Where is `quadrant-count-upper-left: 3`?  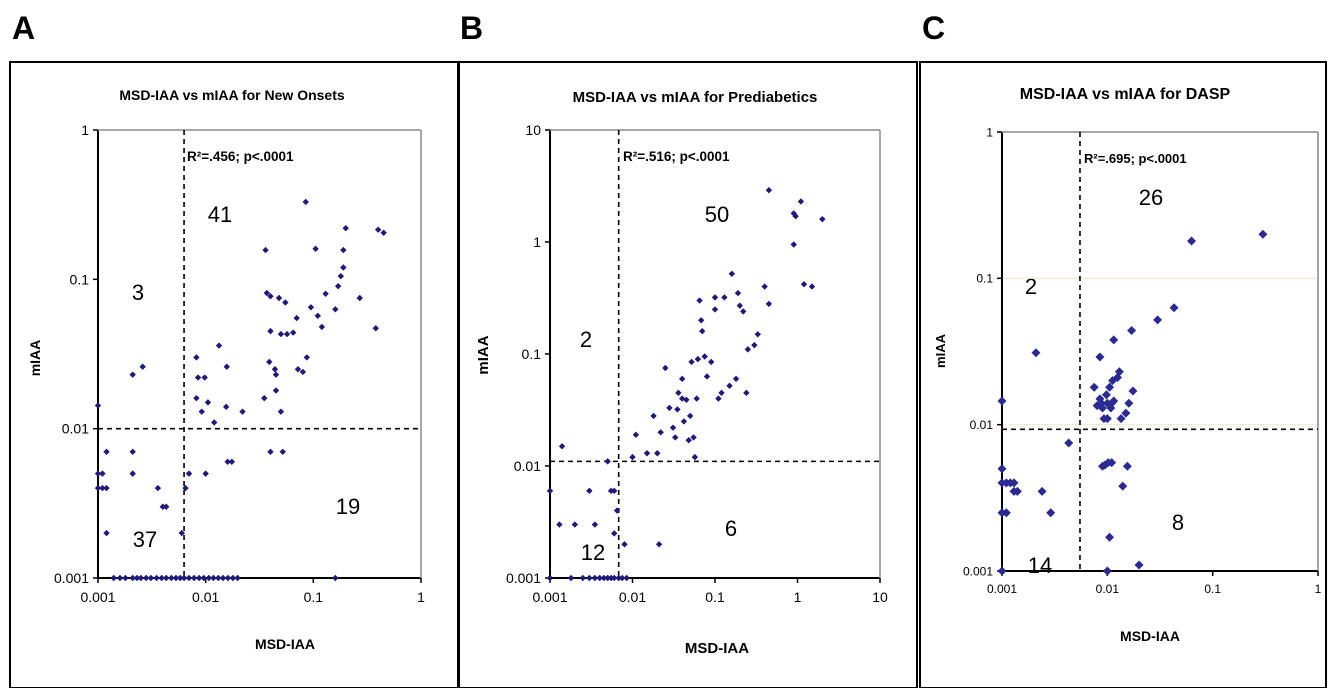
quadrant-count-upper-left: 3 is located at coordinates (138, 292).